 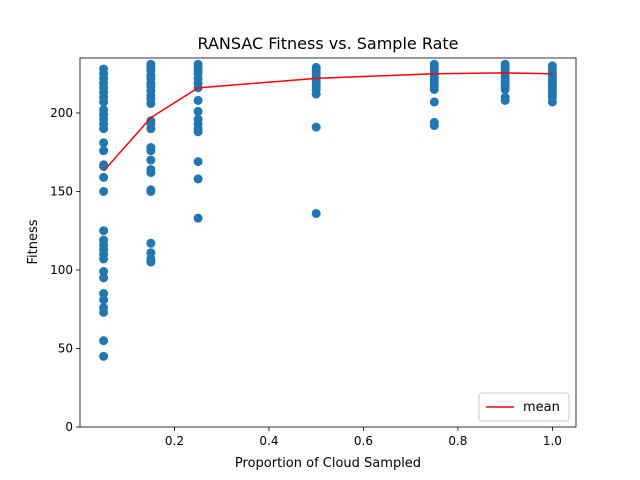 I want to click on x-tick-label: 0.8, so click(x=457, y=441).